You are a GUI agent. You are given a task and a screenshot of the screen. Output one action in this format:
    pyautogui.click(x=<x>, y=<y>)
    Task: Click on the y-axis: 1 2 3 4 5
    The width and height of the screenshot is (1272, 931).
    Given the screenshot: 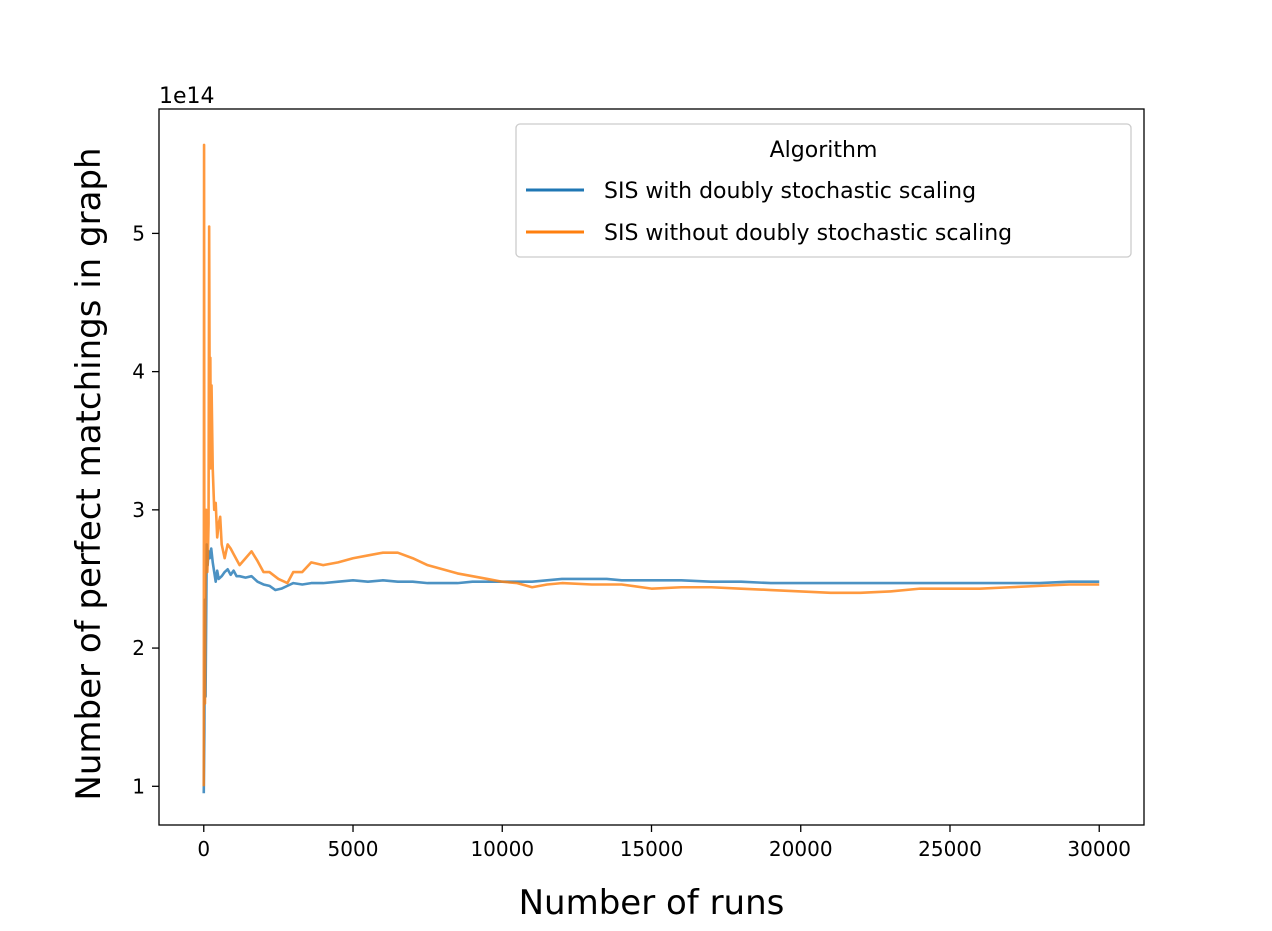 What is the action you would take?
    pyautogui.click(x=145, y=509)
    